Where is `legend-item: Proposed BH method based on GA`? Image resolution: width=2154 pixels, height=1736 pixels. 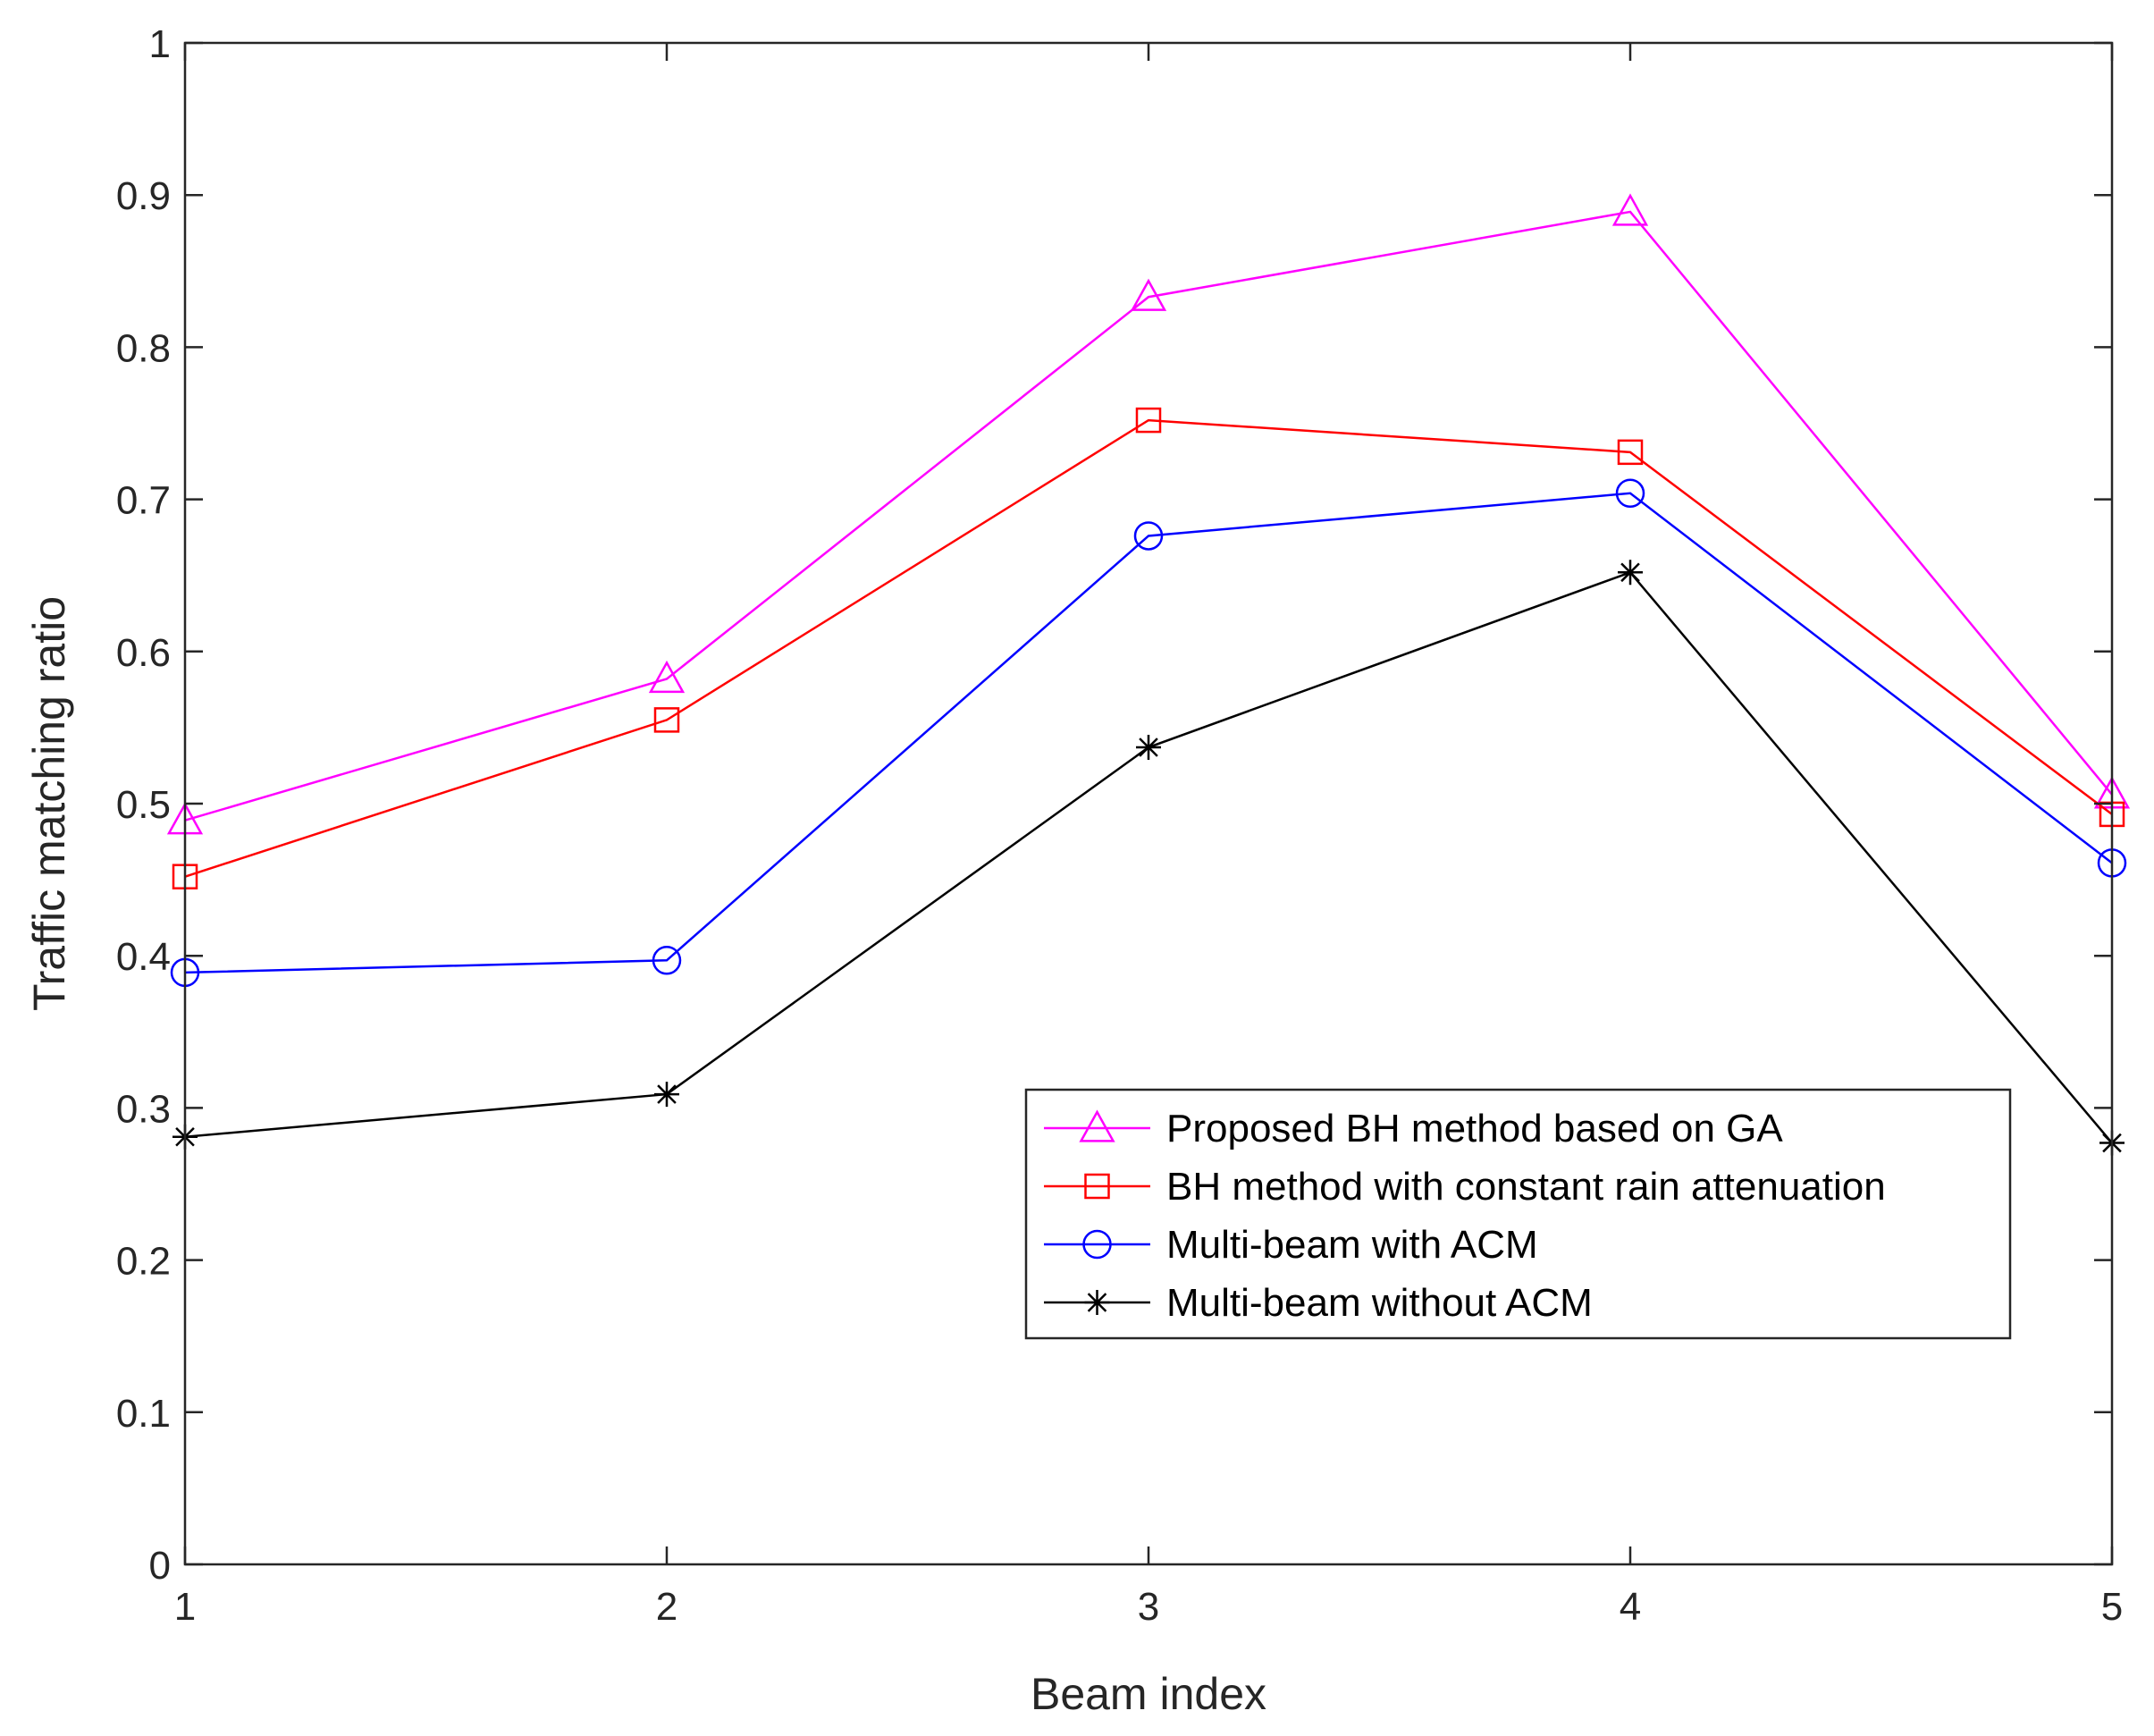 legend-item: Proposed BH method based on GA is located at coordinates (1414, 1128).